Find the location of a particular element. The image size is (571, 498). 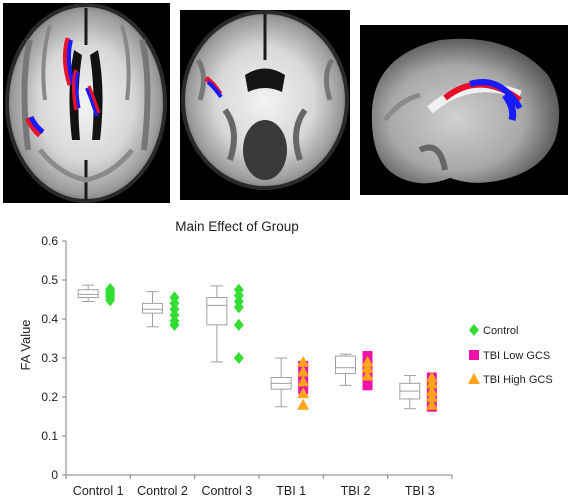

legend-label: TBI Low GCS is located at coordinates (516, 356).